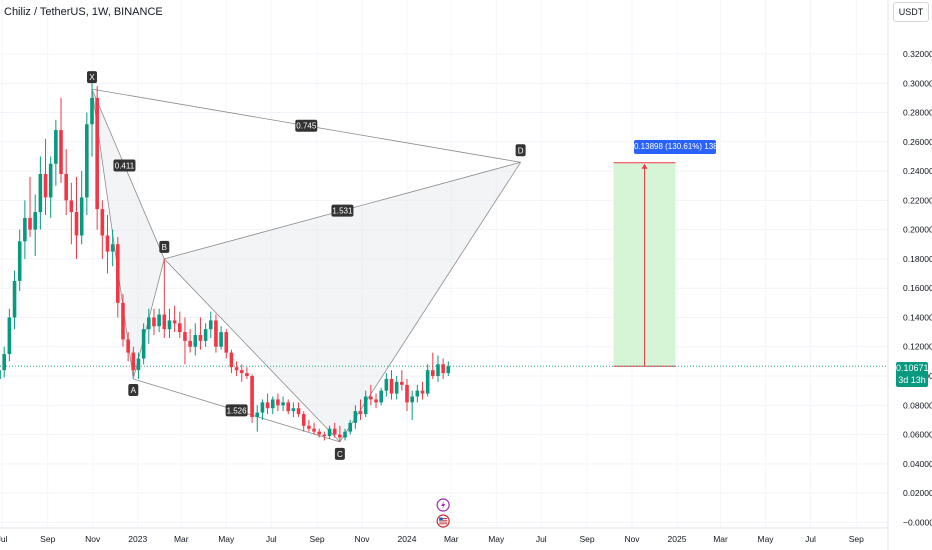 This screenshot has height=550, width=932. Describe the element at coordinates (680, 147) in the screenshot. I see `price-range-label: 0.13898 (130.61%) 13898` at that location.